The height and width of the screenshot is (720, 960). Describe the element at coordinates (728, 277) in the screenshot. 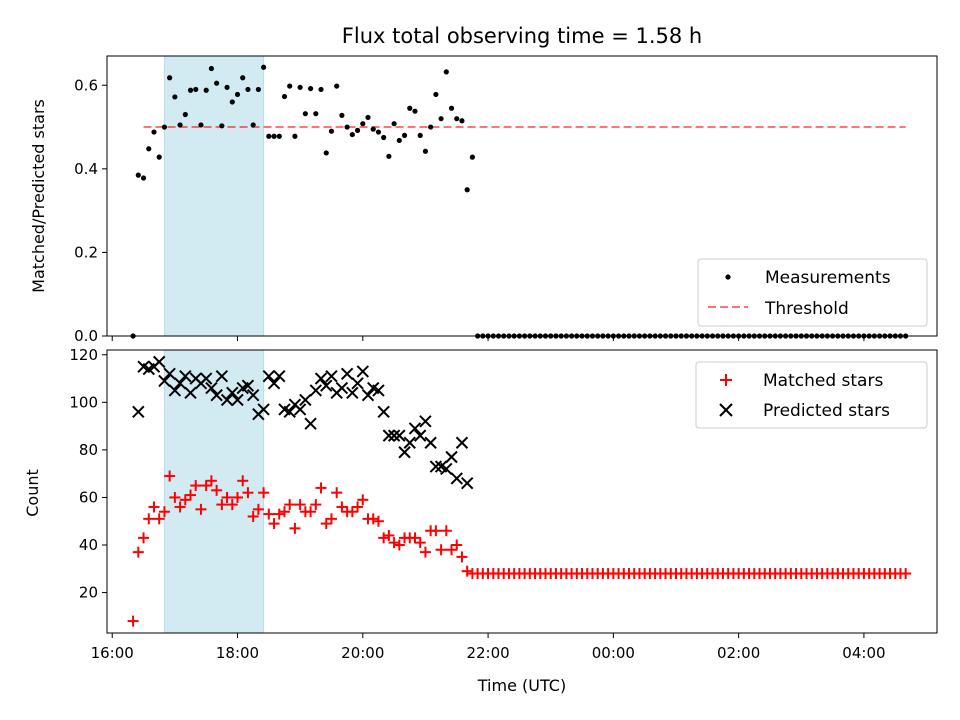

I see `legend-measurements-marker` at that location.